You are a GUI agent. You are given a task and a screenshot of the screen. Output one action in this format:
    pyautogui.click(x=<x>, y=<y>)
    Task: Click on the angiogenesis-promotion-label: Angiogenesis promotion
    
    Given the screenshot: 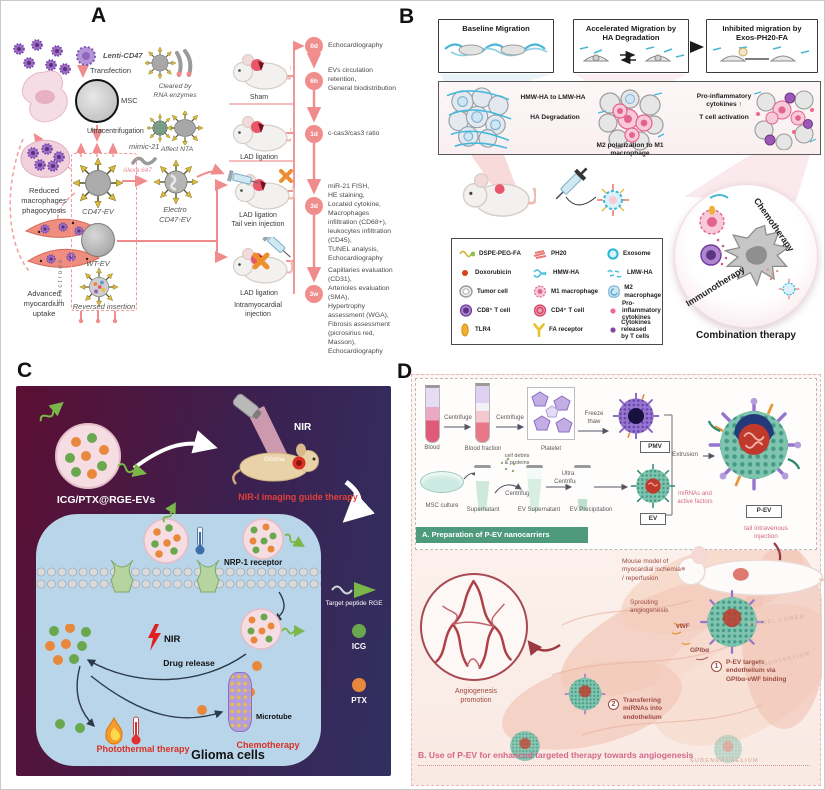 What is the action you would take?
    pyautogui.click(x=476, y=696)
    